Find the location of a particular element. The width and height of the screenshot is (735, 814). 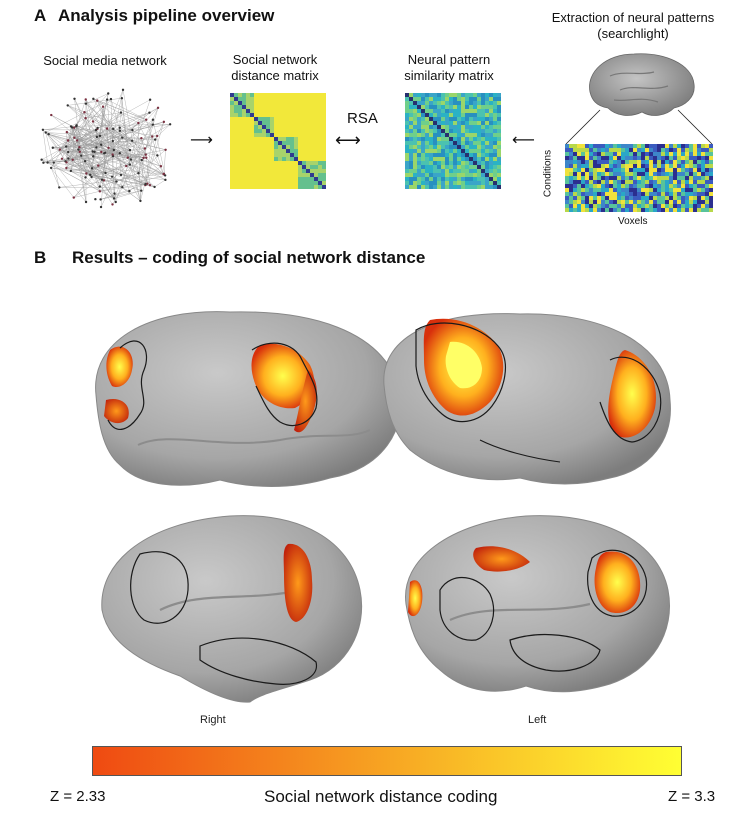

rsa-double-arrow: ⟷ is located at coordinates (348, 140).